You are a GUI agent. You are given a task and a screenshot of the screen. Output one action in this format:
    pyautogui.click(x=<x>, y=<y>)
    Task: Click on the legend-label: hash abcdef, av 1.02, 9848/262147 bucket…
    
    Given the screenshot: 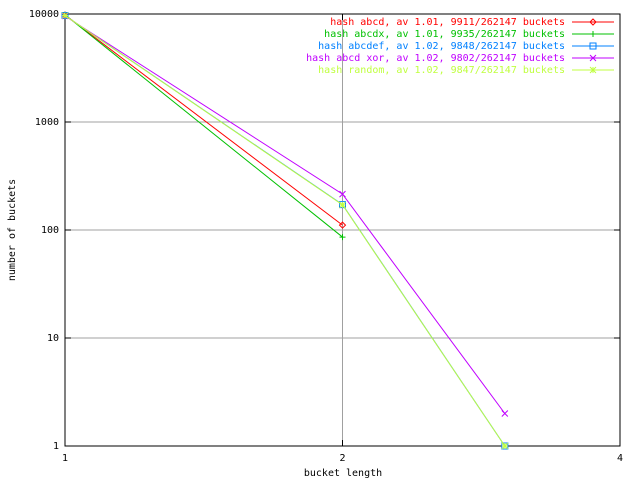 What is the action you would take?
    pyautogui.click(x=441, y=46)
    